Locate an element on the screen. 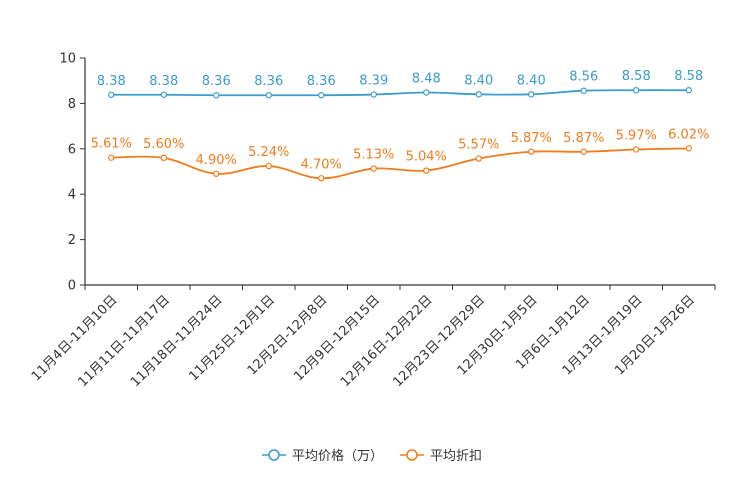 Image resolution: width=744 pixels, height=496 pixels. legend: 平均价格（万） 平均折扣 is located at coordinates (372, 456).